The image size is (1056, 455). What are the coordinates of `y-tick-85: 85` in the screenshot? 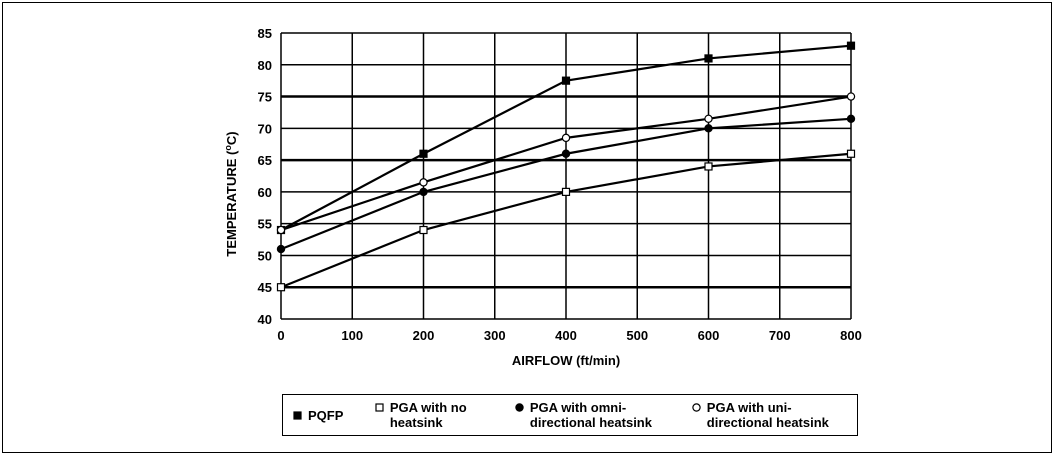 It's located at (265, 33).